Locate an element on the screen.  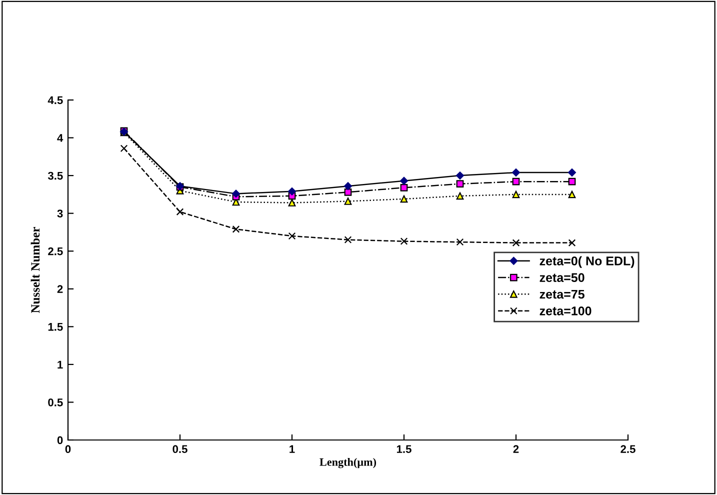
legend-label: zeta=100 is located at coordinates (566, 311).